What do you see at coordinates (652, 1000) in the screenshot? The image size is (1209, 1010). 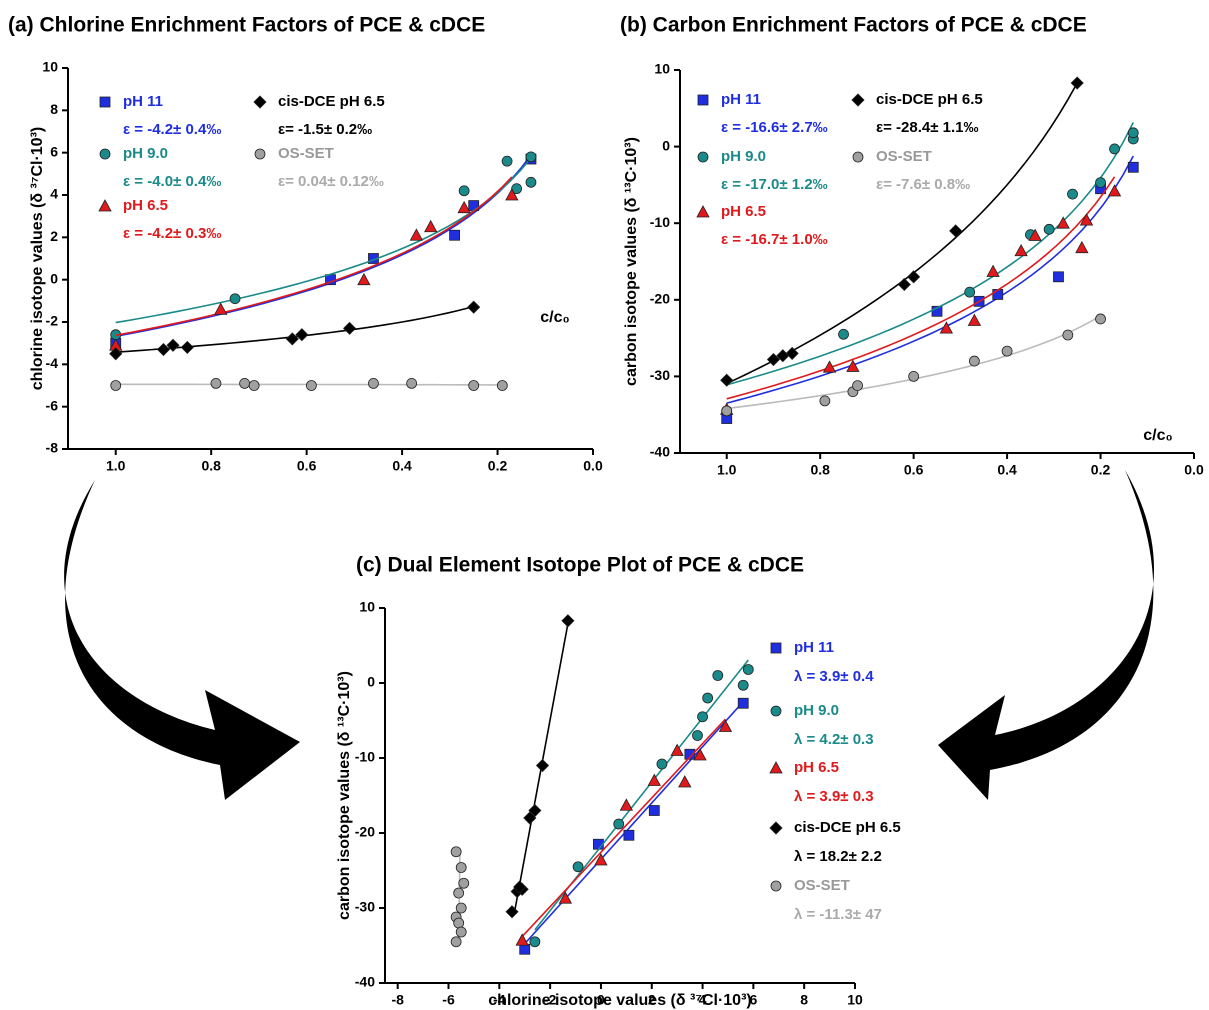 I see `x-tick-label: 2` at bounding box center [652, 1000].